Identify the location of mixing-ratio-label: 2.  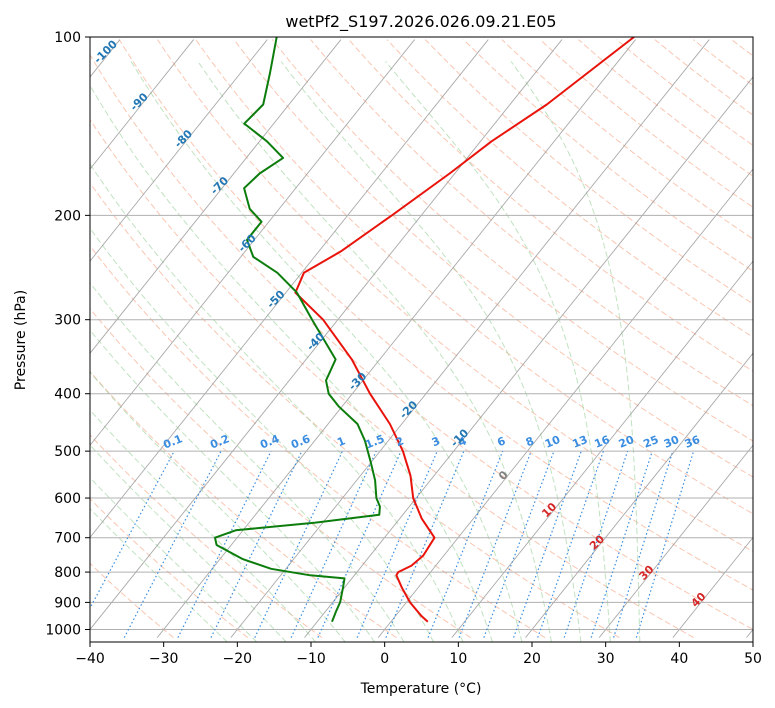
(400, 441).